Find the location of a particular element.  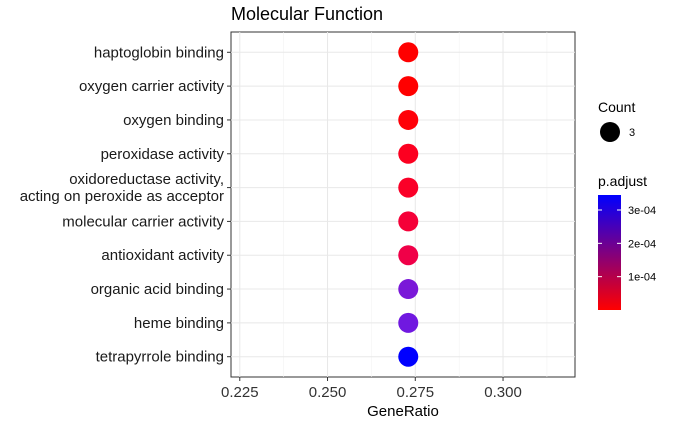

colorbar-tick-label: 1e-04 is located at coordinates (642, 278).